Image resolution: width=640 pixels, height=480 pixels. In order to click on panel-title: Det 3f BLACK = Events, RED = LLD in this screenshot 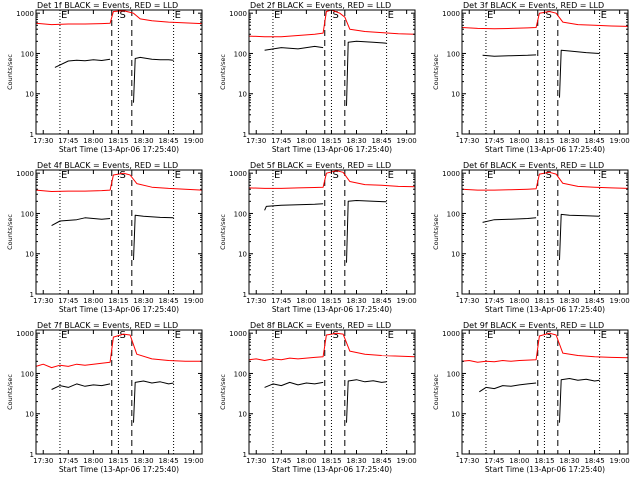, I will do `click(533, 5)`.